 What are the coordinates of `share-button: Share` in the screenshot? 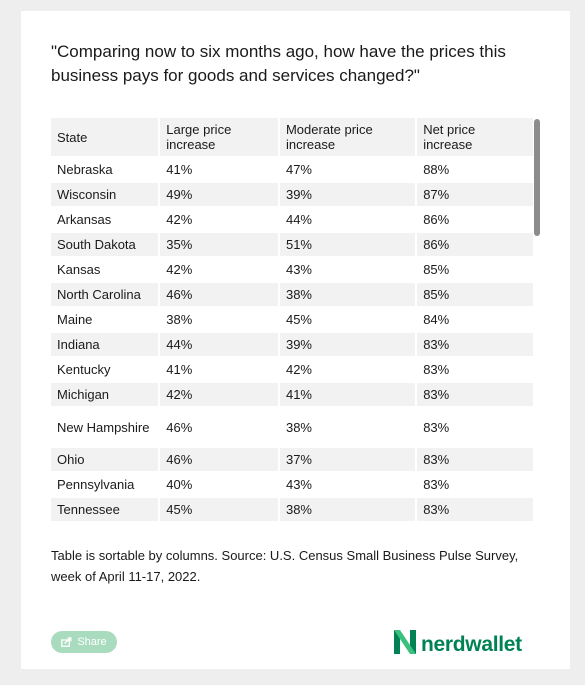 It's located at (84, 642).